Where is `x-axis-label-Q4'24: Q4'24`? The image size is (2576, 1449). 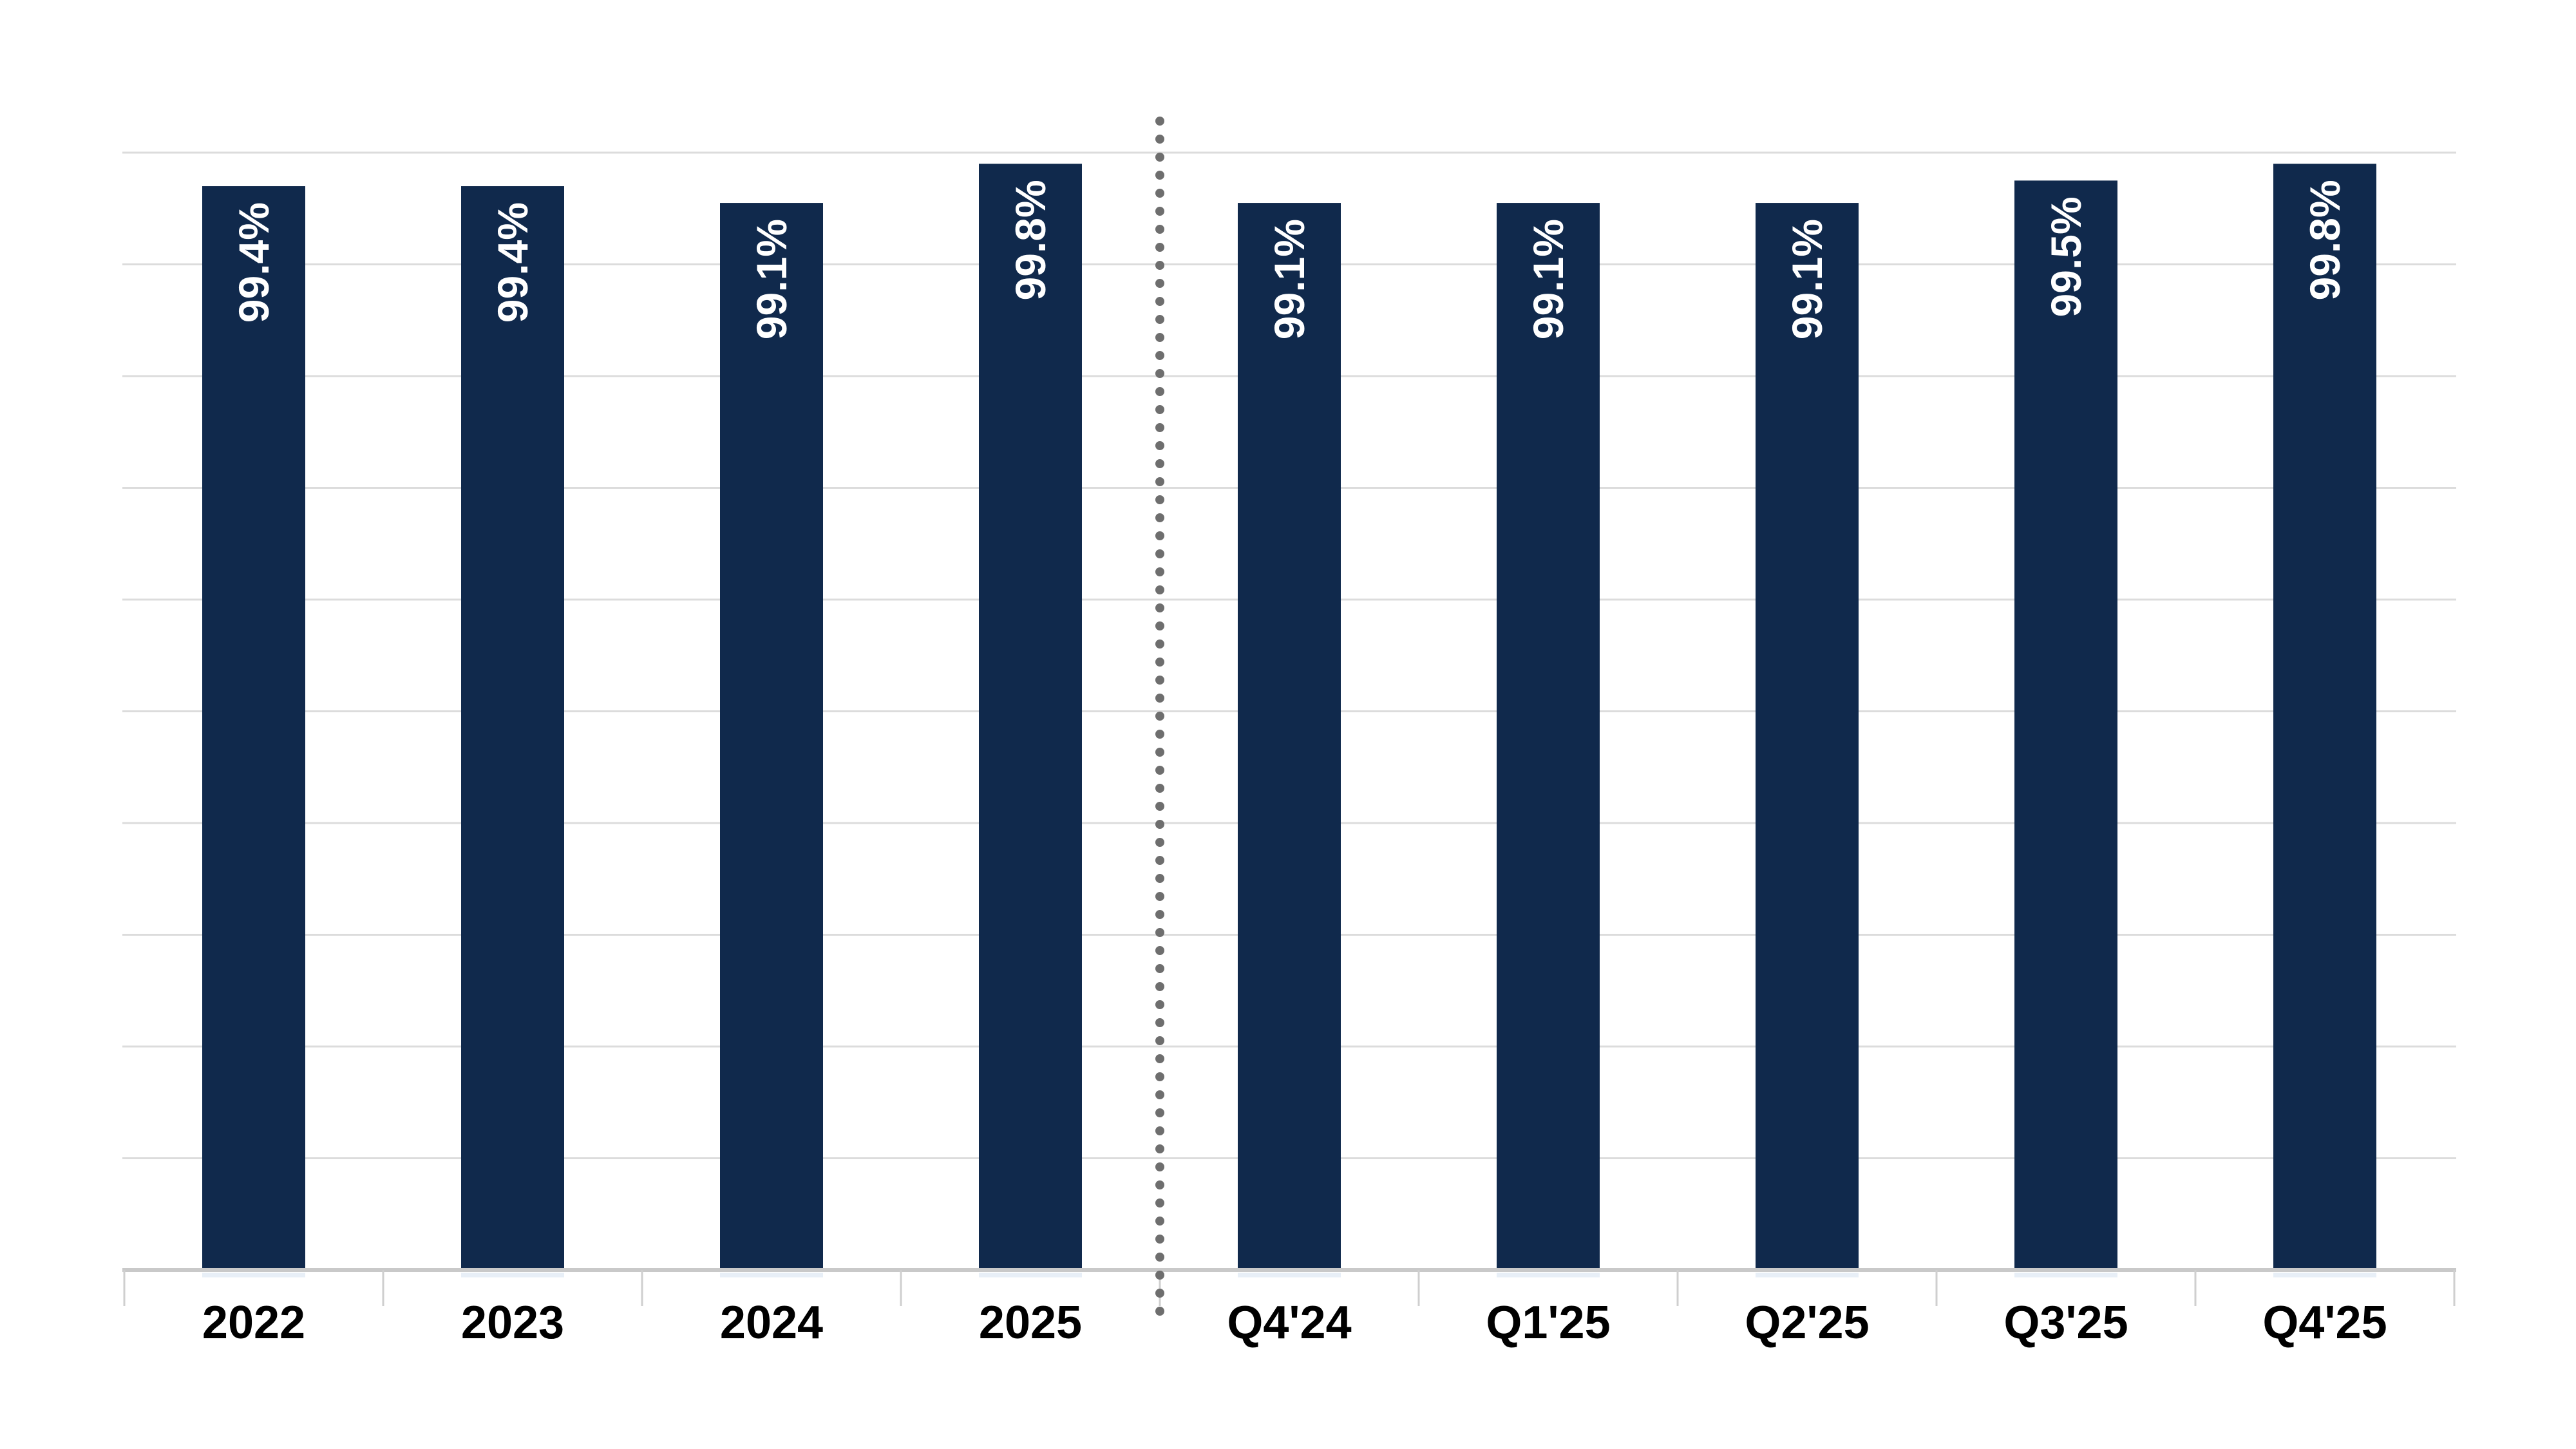 x-axis-label-Q4'24: Q4'24 is located at coordinates (1289, 1323).